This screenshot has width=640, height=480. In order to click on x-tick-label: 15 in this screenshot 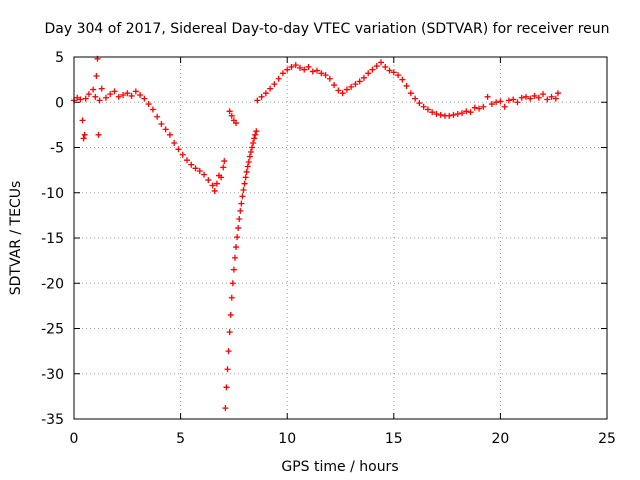, I will do `click(394, 439)`.